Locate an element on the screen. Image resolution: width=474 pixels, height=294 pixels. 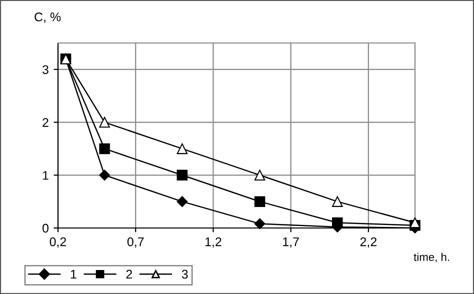
y-tick-label: 0 is located at coordinates (45, 228).